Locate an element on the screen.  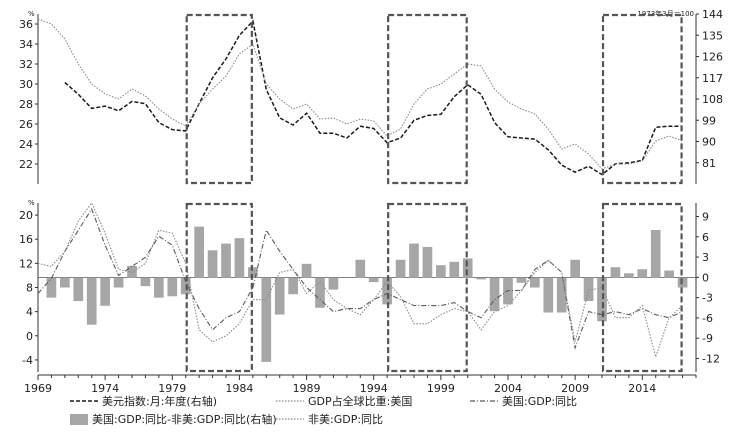
x-tick-label: 1989 is located at coordinates (307, 388).